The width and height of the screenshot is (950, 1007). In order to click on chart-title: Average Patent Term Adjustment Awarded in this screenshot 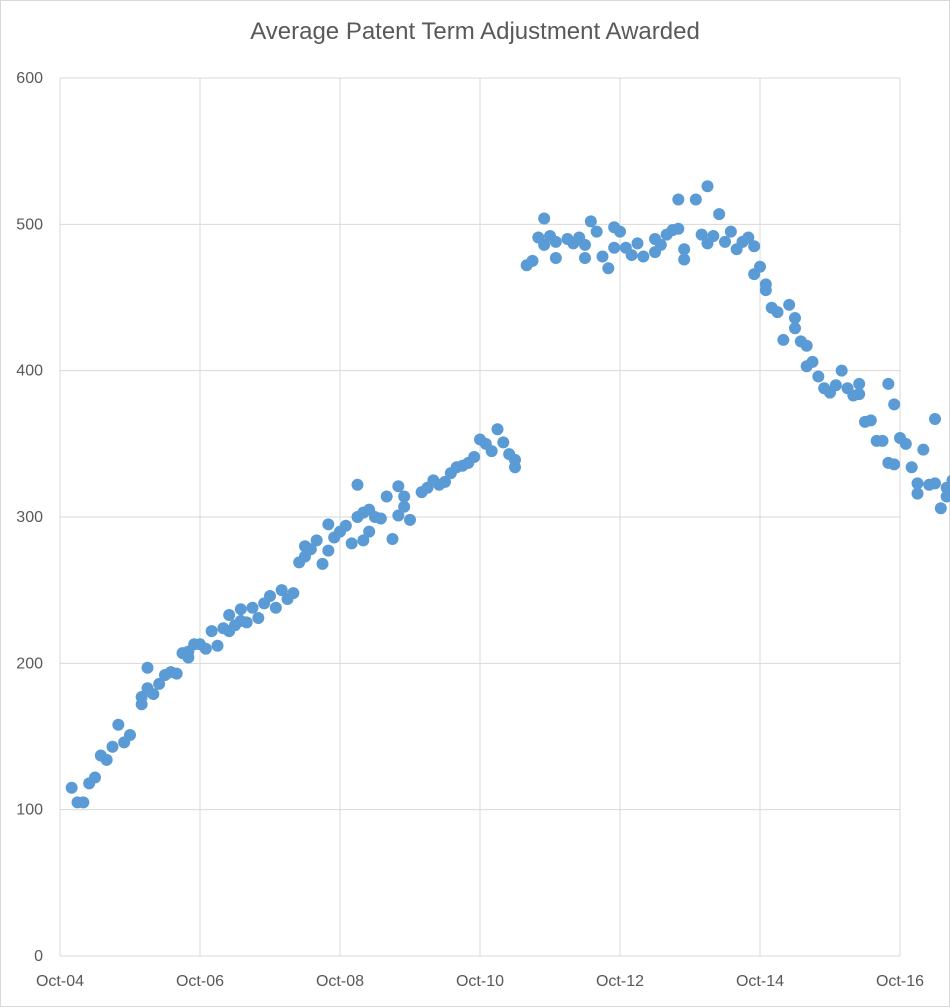, I will do `click(475, 31)`.